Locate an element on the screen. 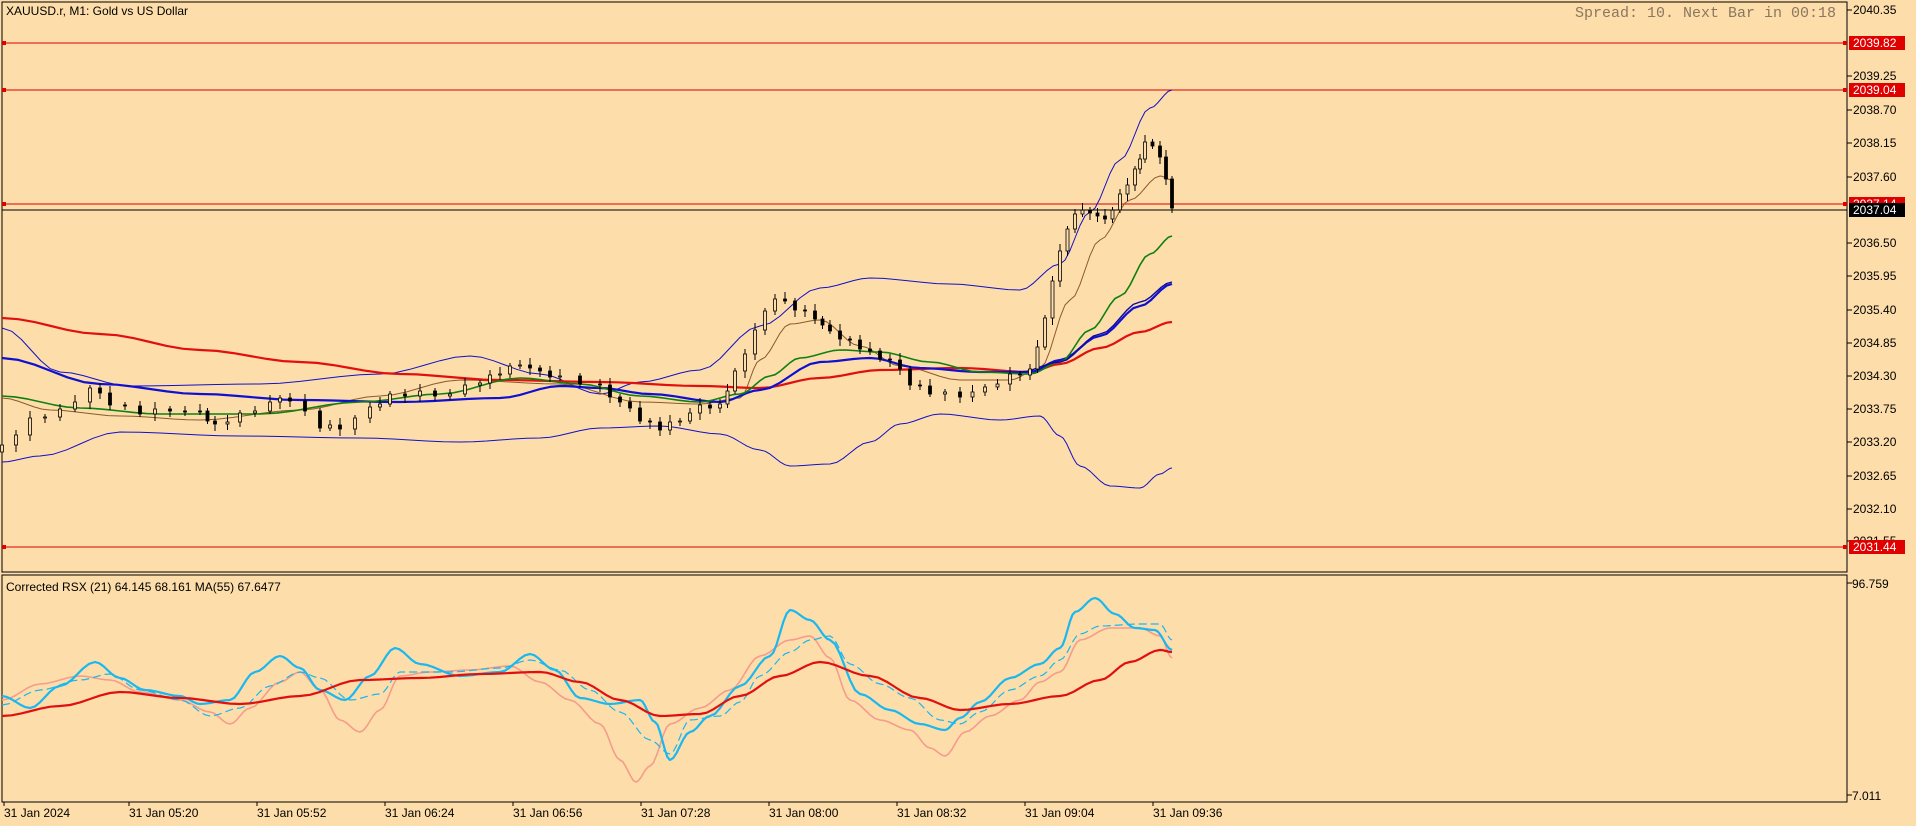 Image resolution: width=1916 pixels, height=826 pixels. price-tick-label: 2034.30 is located at coordinates (1875, 376).